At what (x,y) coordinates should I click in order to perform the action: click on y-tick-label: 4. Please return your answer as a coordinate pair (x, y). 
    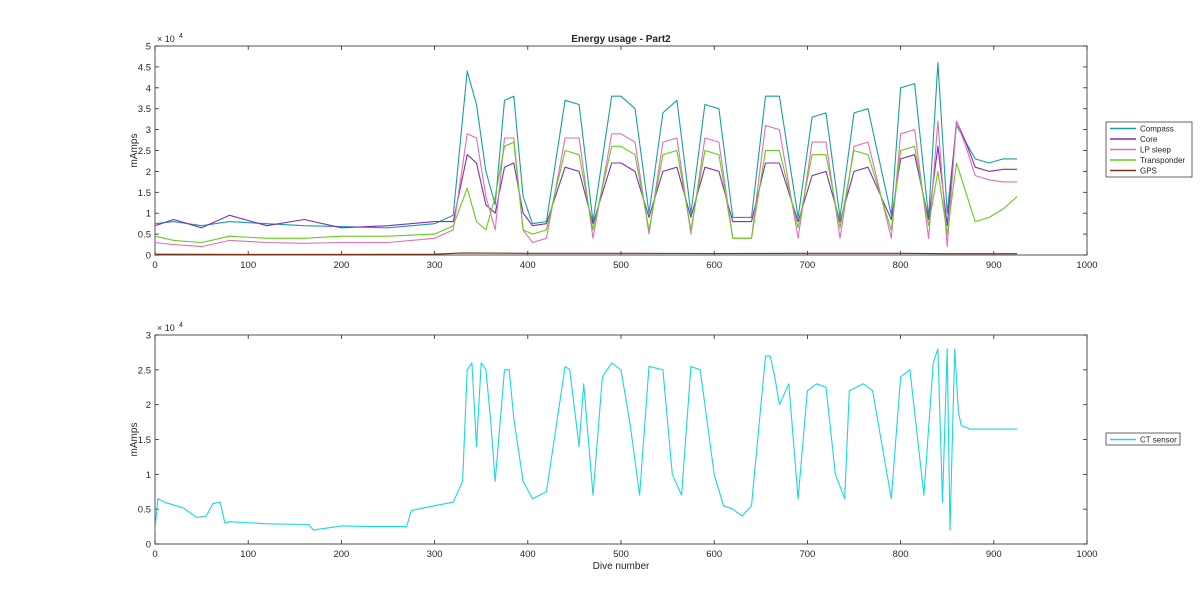
    Looking at the image, I should click on (148, 88).